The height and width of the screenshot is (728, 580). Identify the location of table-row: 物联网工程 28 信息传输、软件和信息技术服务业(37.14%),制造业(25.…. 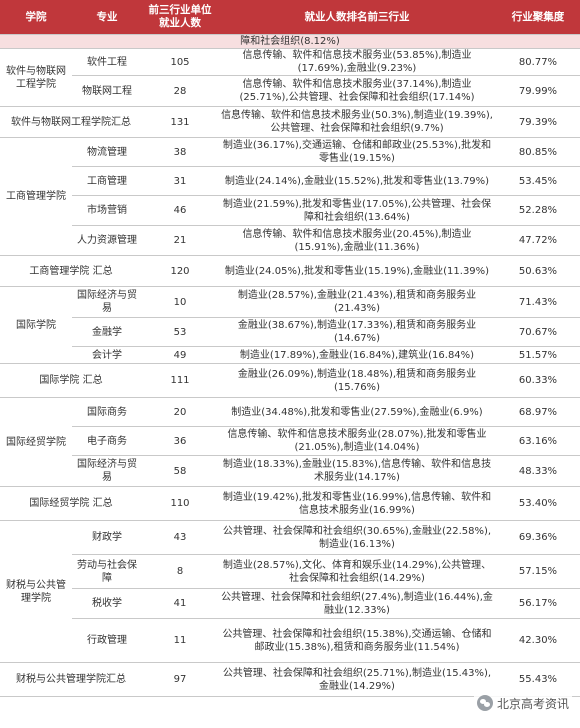
(290, 91).